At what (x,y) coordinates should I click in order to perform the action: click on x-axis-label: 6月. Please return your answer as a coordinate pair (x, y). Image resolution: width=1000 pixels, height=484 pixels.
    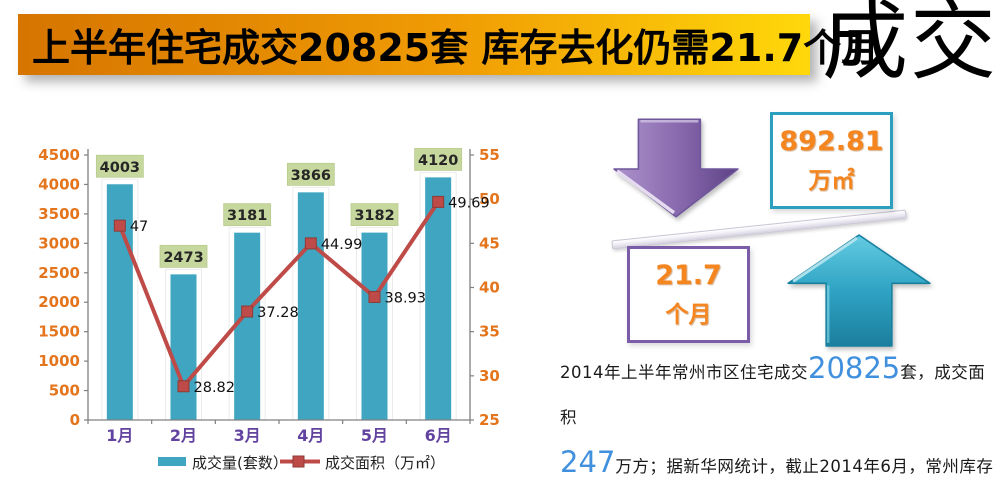
    Looking at the image, I should click on (438, 435).